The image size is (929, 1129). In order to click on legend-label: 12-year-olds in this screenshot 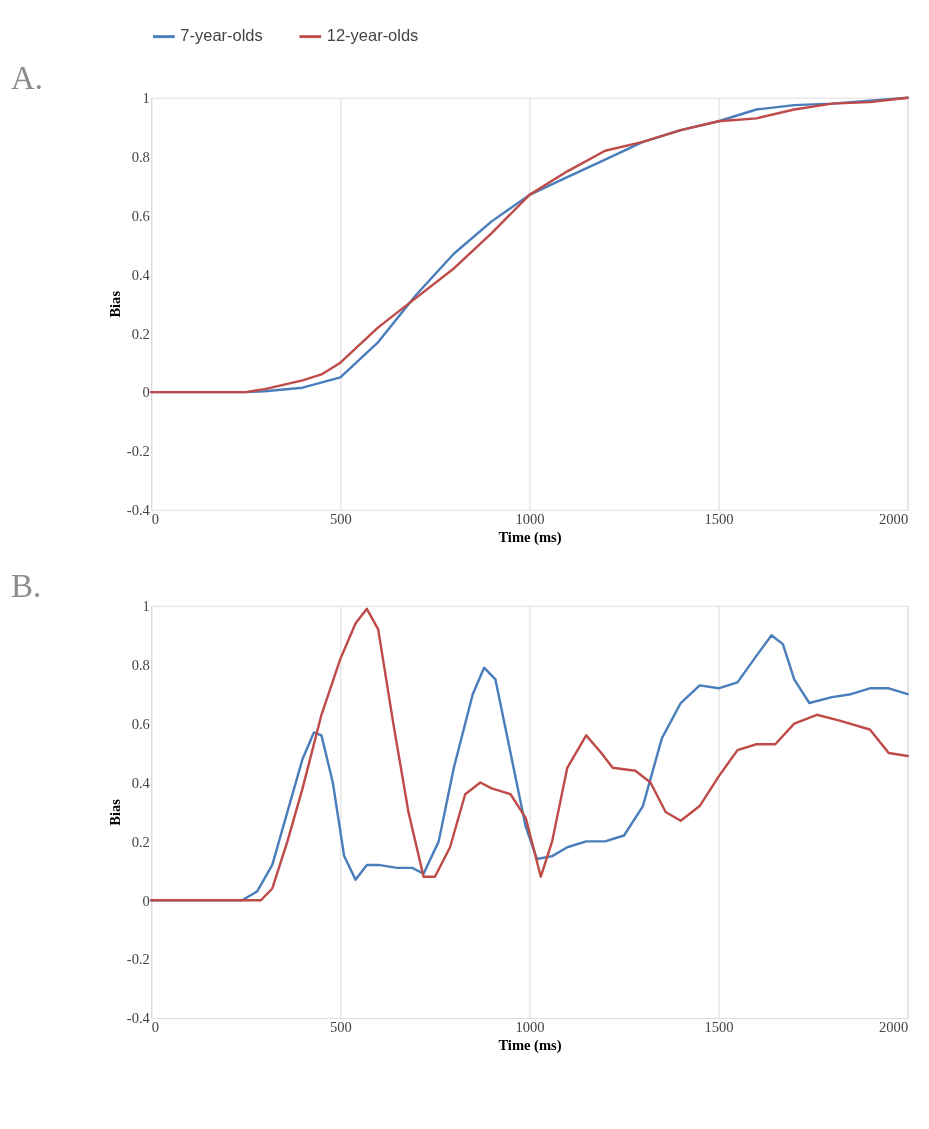, I will do `click(372, 35)`.